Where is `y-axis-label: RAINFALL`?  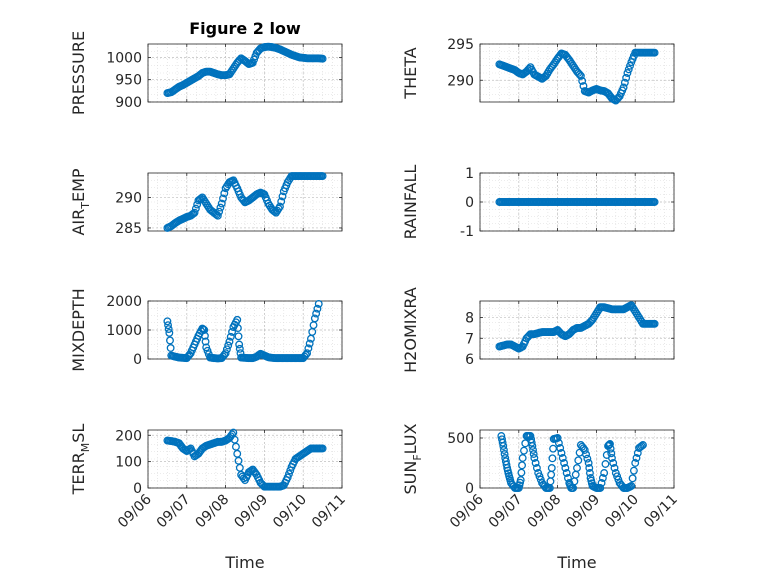
y-axis-label: RAINFALL is located at coordinates (410, 202).